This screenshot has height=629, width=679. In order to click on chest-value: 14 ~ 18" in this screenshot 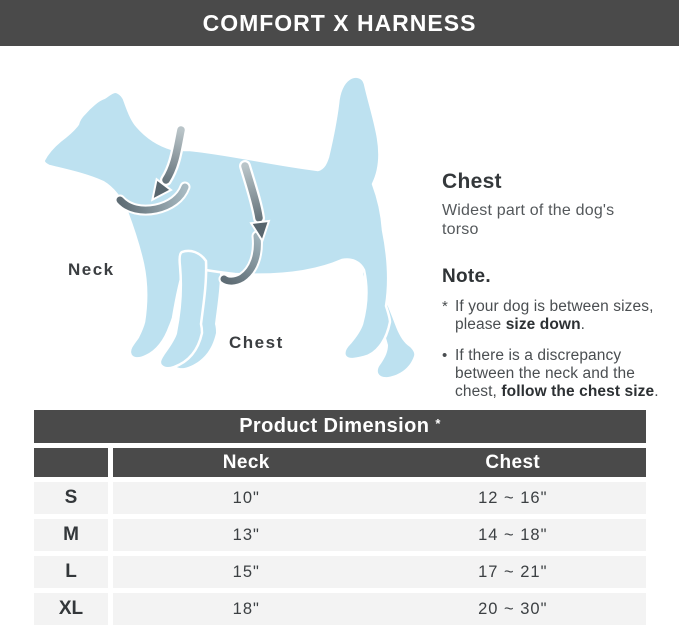, I will do `click(513, 534)`.